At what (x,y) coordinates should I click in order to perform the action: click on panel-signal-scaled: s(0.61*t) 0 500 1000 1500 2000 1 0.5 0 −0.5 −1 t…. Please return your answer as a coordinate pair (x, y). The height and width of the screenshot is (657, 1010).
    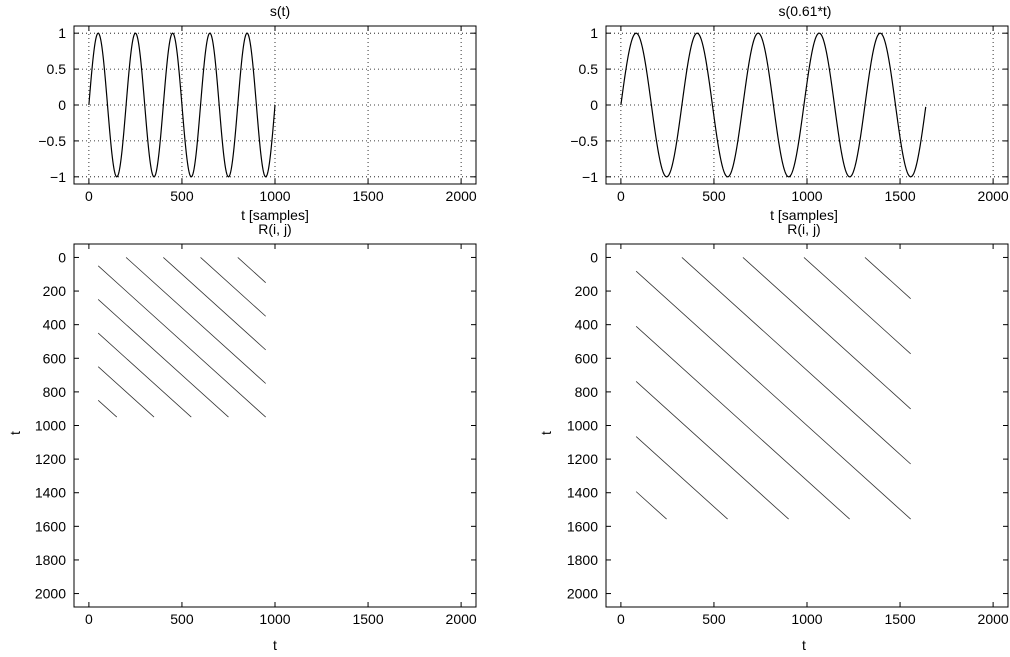
    Looking at the image, I should click on (789, 113).